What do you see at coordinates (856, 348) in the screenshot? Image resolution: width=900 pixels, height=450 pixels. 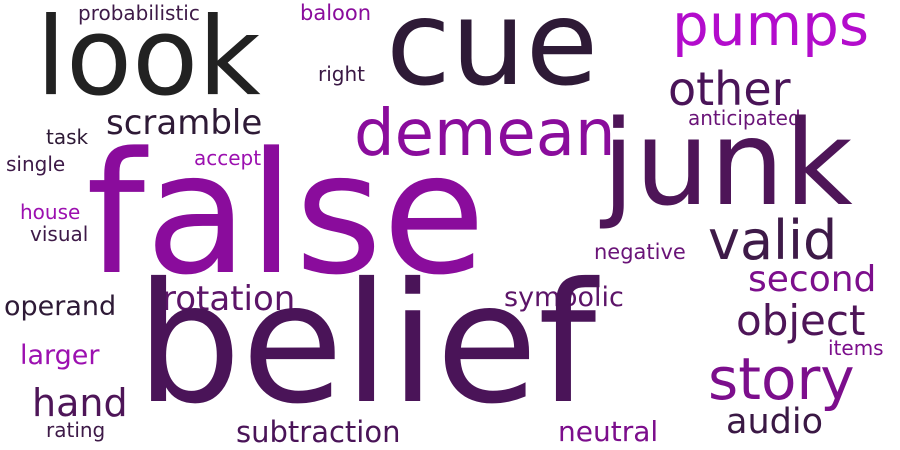 I see `word-items: items` at bounding box center [856, 348].